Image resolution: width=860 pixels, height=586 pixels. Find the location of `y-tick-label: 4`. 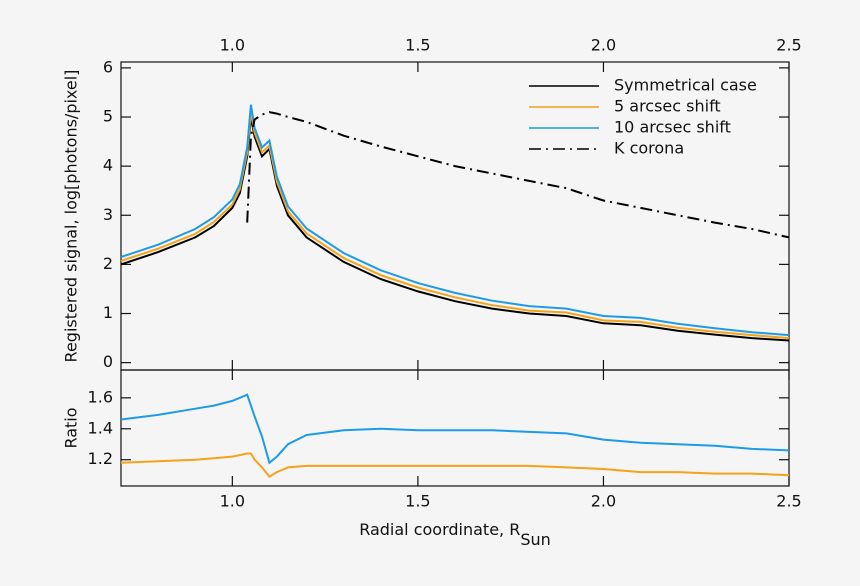

y-tick-label: 4 is located at coordinates (108, 165).